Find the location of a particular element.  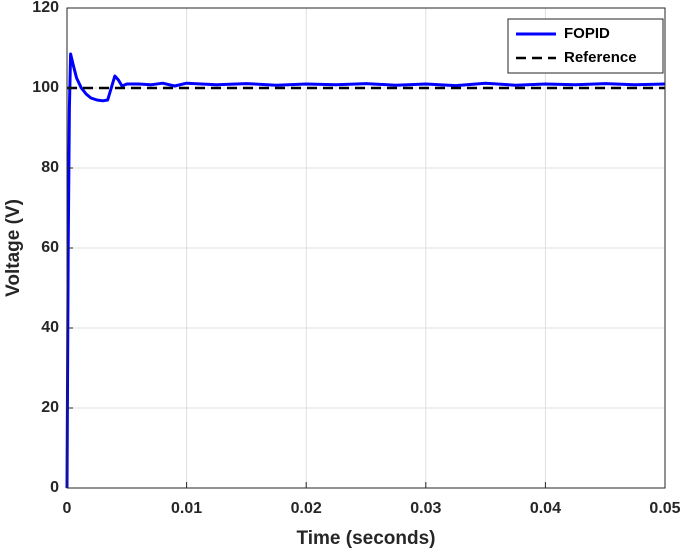

y-tick-label: 80 is located at coordinates (50, 167).